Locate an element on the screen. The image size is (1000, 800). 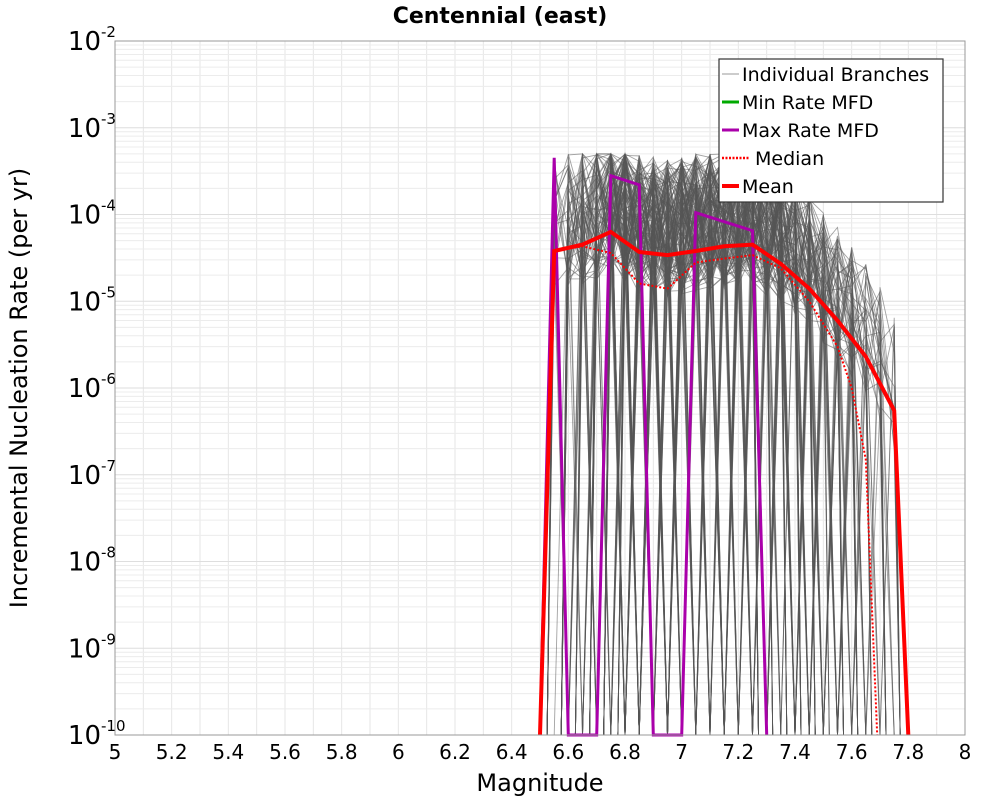
legend-label: Individual Branches is located at coordinates (835, 75).